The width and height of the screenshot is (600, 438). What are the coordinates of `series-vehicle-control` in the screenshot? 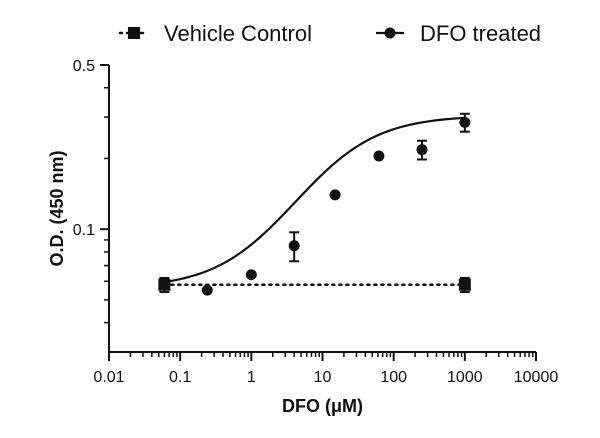 It's located at (314, 285).